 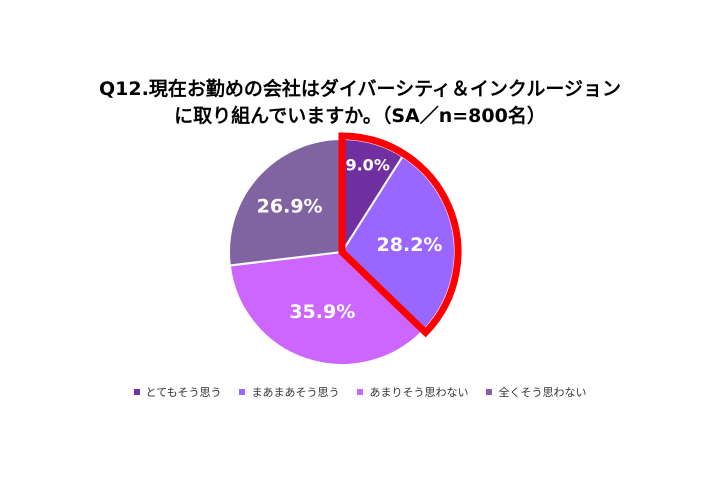 I want to click on chart-legend: とてもそう思う まあまあそう思う あまりそう思わない 全くそう思わない, so click(x=360, y=392).